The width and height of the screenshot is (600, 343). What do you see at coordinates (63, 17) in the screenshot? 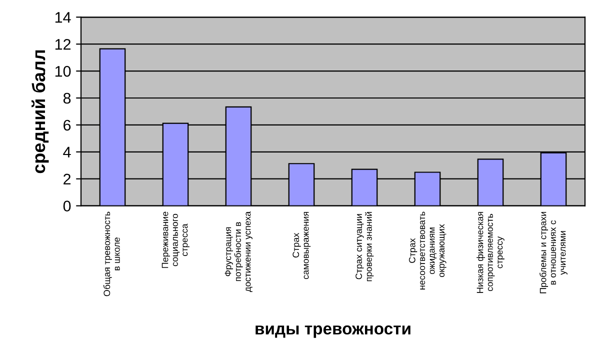
I see `y-tick-label: 14` at bounding box center [63, 17].